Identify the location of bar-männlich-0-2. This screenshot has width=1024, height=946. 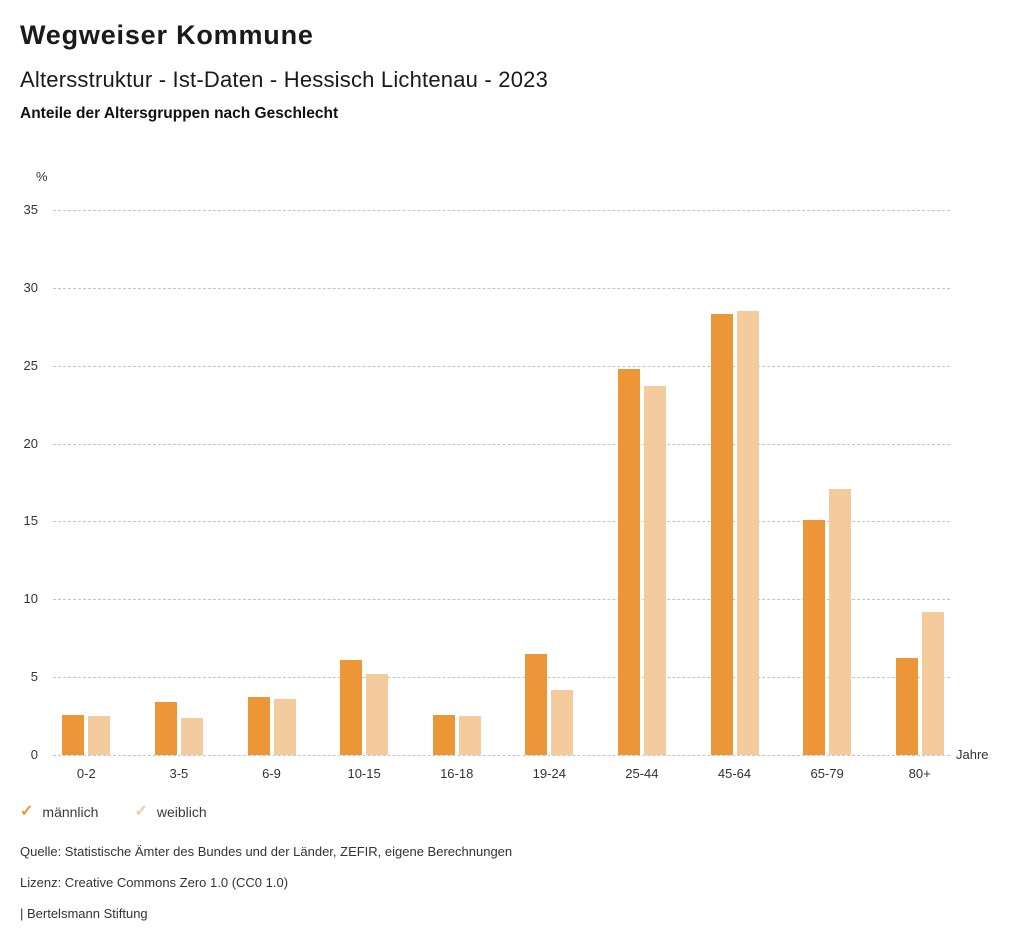
(73, 734).